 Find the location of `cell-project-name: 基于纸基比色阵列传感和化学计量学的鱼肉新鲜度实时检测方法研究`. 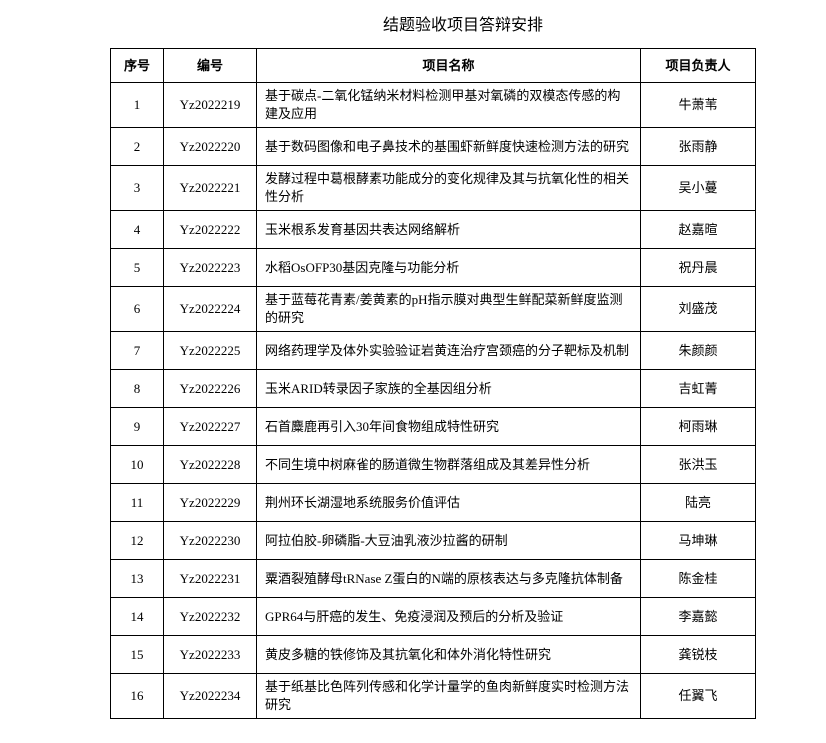

cell-project-name: 基于纸基比色阵列传感和化学计量学的鱼肉新鲜度实时检测方法研究 is located at coordinates (448, 696).